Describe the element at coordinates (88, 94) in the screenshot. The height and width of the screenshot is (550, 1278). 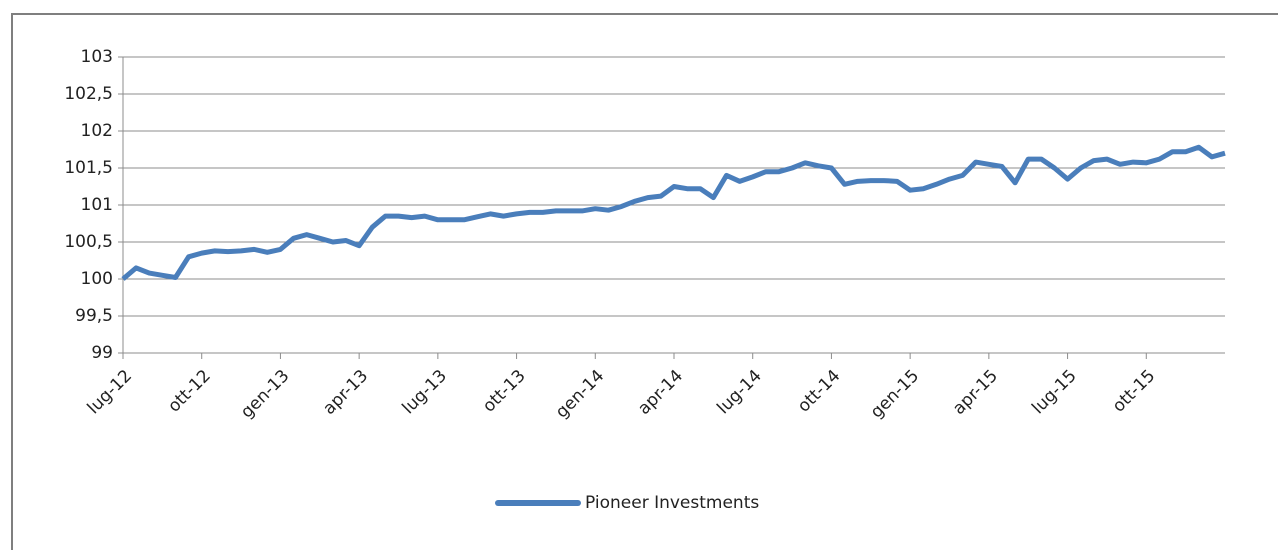
I see `y-tick-label: 102,5` at that location.